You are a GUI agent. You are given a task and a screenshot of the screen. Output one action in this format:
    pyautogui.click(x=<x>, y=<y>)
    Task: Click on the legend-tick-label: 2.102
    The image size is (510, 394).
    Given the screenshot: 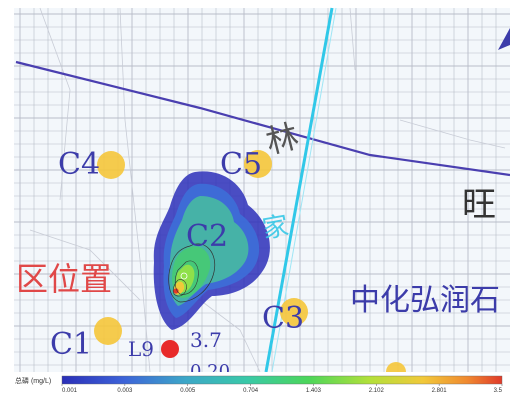 What is the action you would take?
    pyautogui.click(x=377, y=391)
    